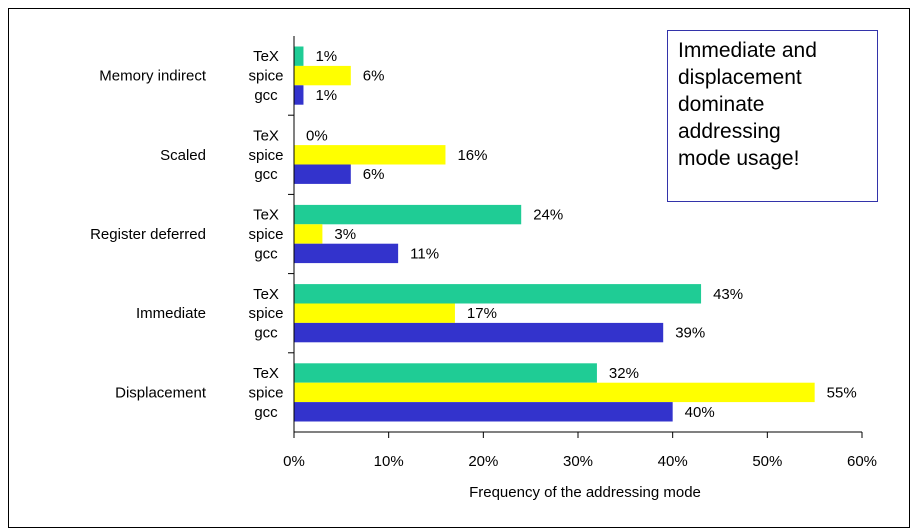  I want to click on annotation-line: displacement, so click(740, 77).